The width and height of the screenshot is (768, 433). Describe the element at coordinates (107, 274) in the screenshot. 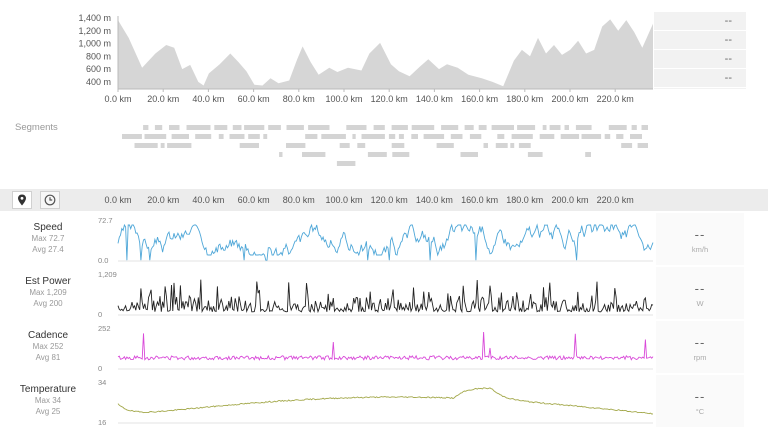

I see `metric-axis-max: 1,209` at that location.